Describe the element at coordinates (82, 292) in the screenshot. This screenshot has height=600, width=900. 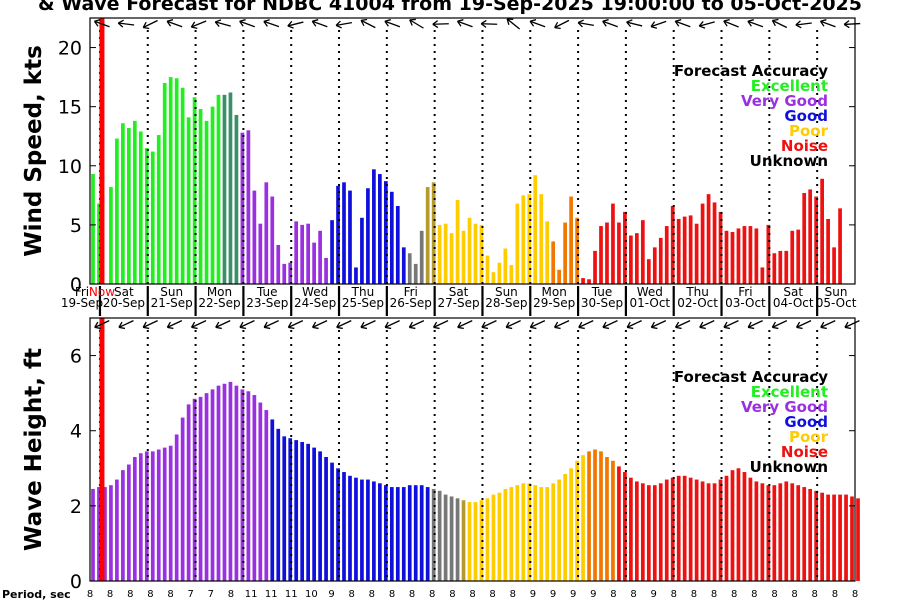
I see `day-name-label: Fri` at that location.